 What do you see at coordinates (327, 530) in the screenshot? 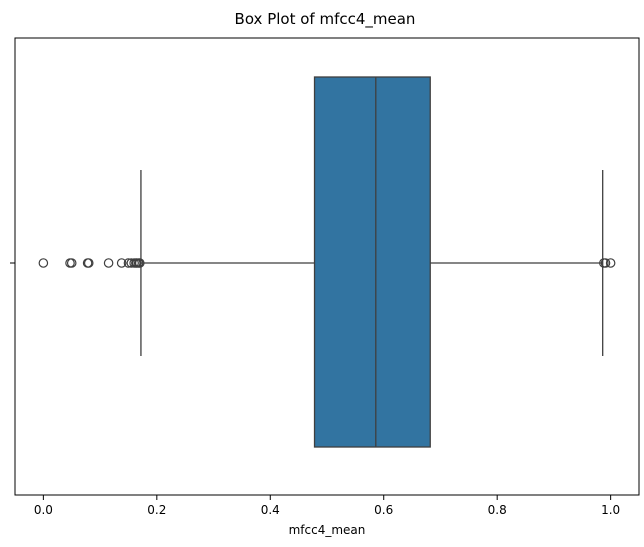
I see `x-axis-label: mfcc4_mean` at bounding box center [327, 530].